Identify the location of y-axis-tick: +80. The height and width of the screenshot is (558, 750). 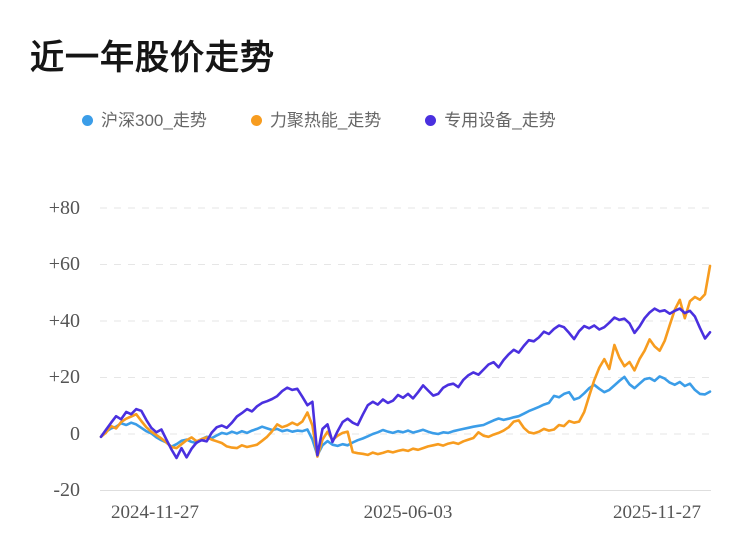
(64, 208).